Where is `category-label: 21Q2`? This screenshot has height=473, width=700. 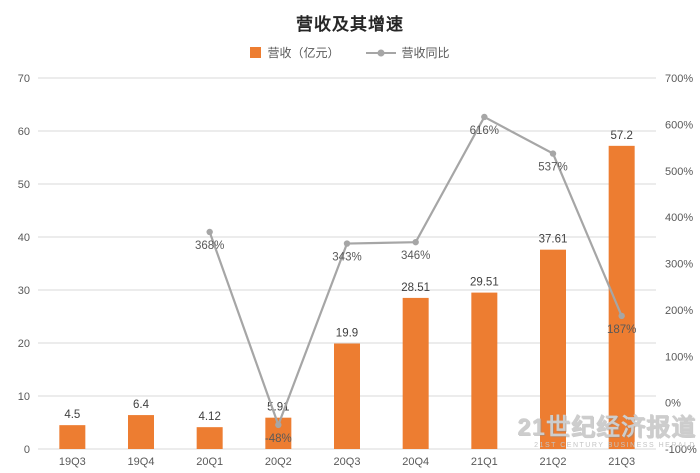 category-label: 21Q2 is located at coordinates (553, 462).